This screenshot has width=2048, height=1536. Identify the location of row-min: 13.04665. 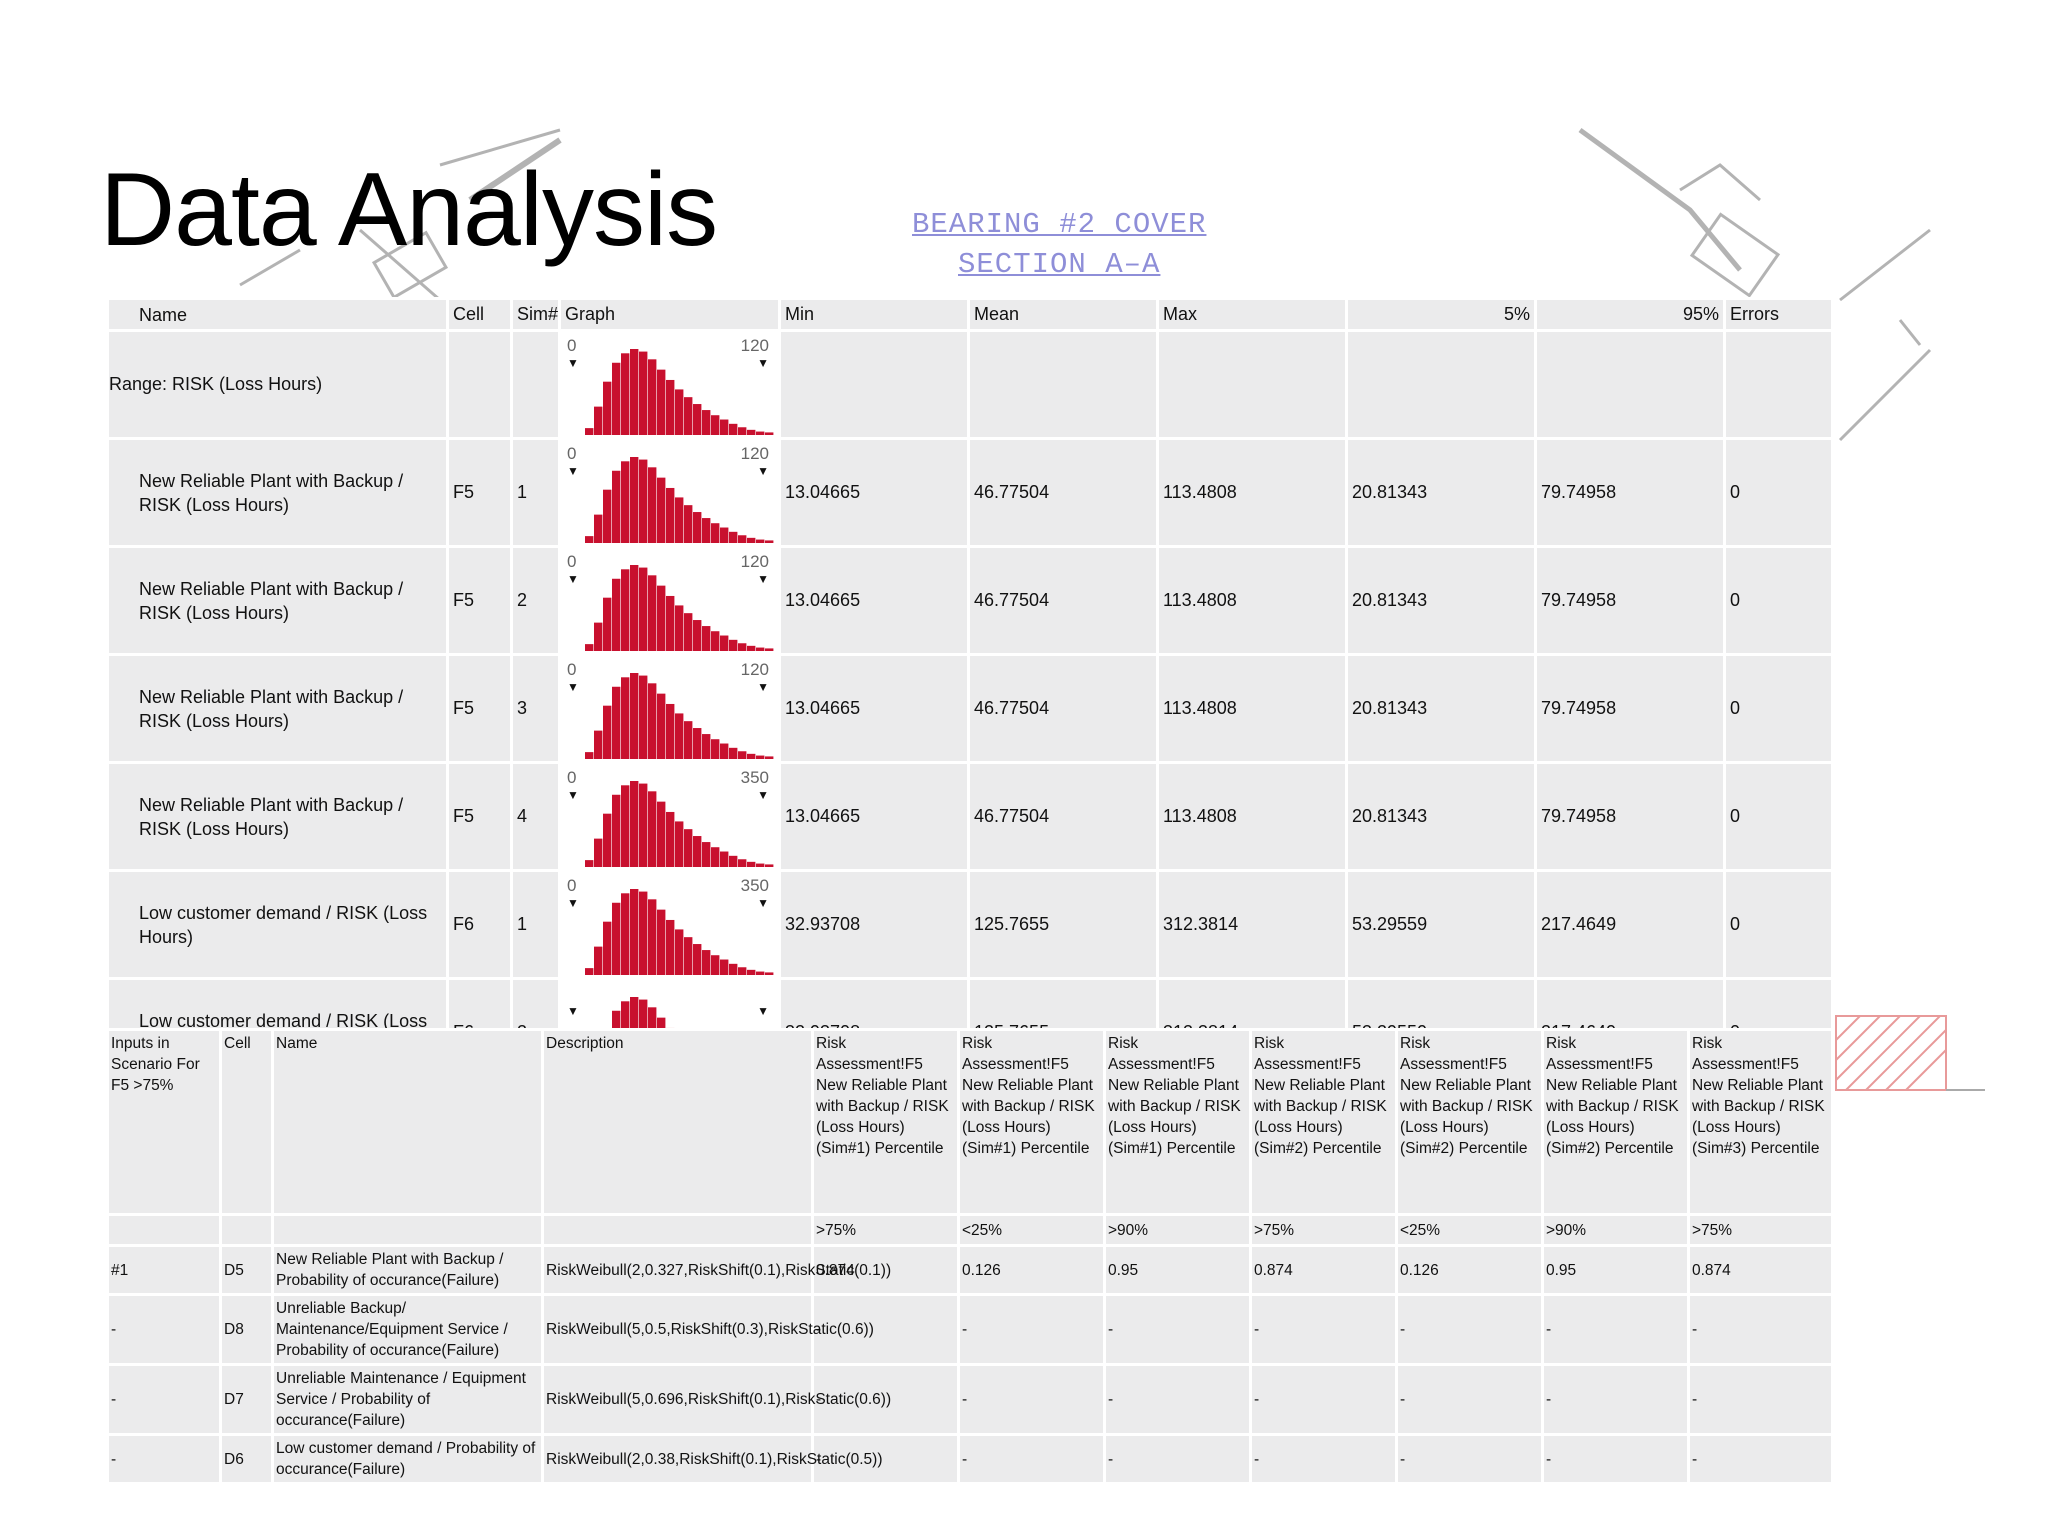
(874, 708).